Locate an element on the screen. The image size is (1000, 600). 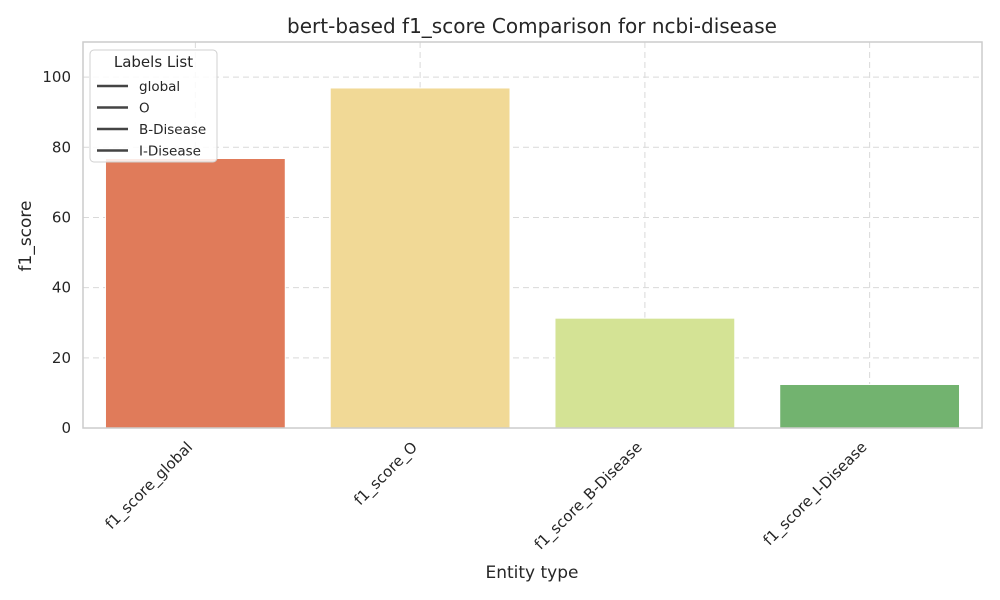
legend-entry: I-Disease is located at coordinates (170, 152).